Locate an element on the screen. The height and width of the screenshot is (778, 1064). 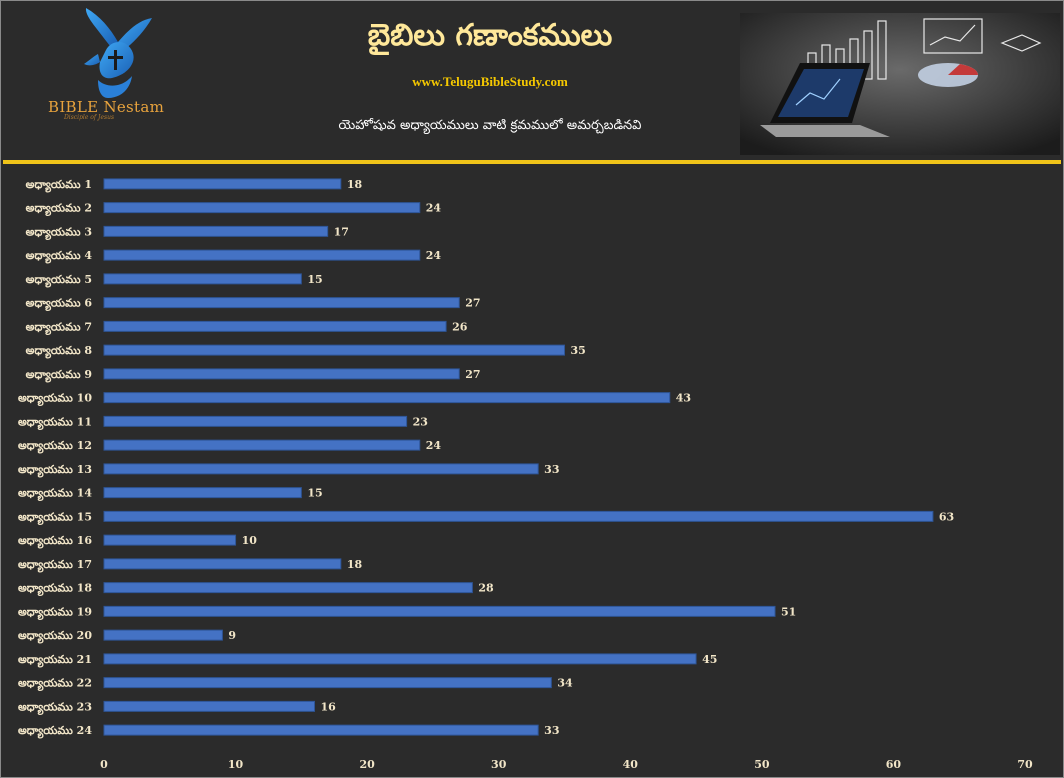
data-label: 28 is located at coordinates (486, 588).